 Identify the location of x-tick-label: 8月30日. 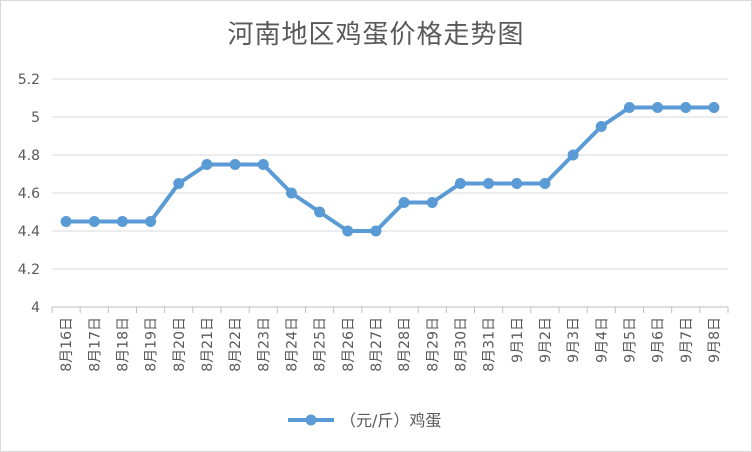
(461, 344).